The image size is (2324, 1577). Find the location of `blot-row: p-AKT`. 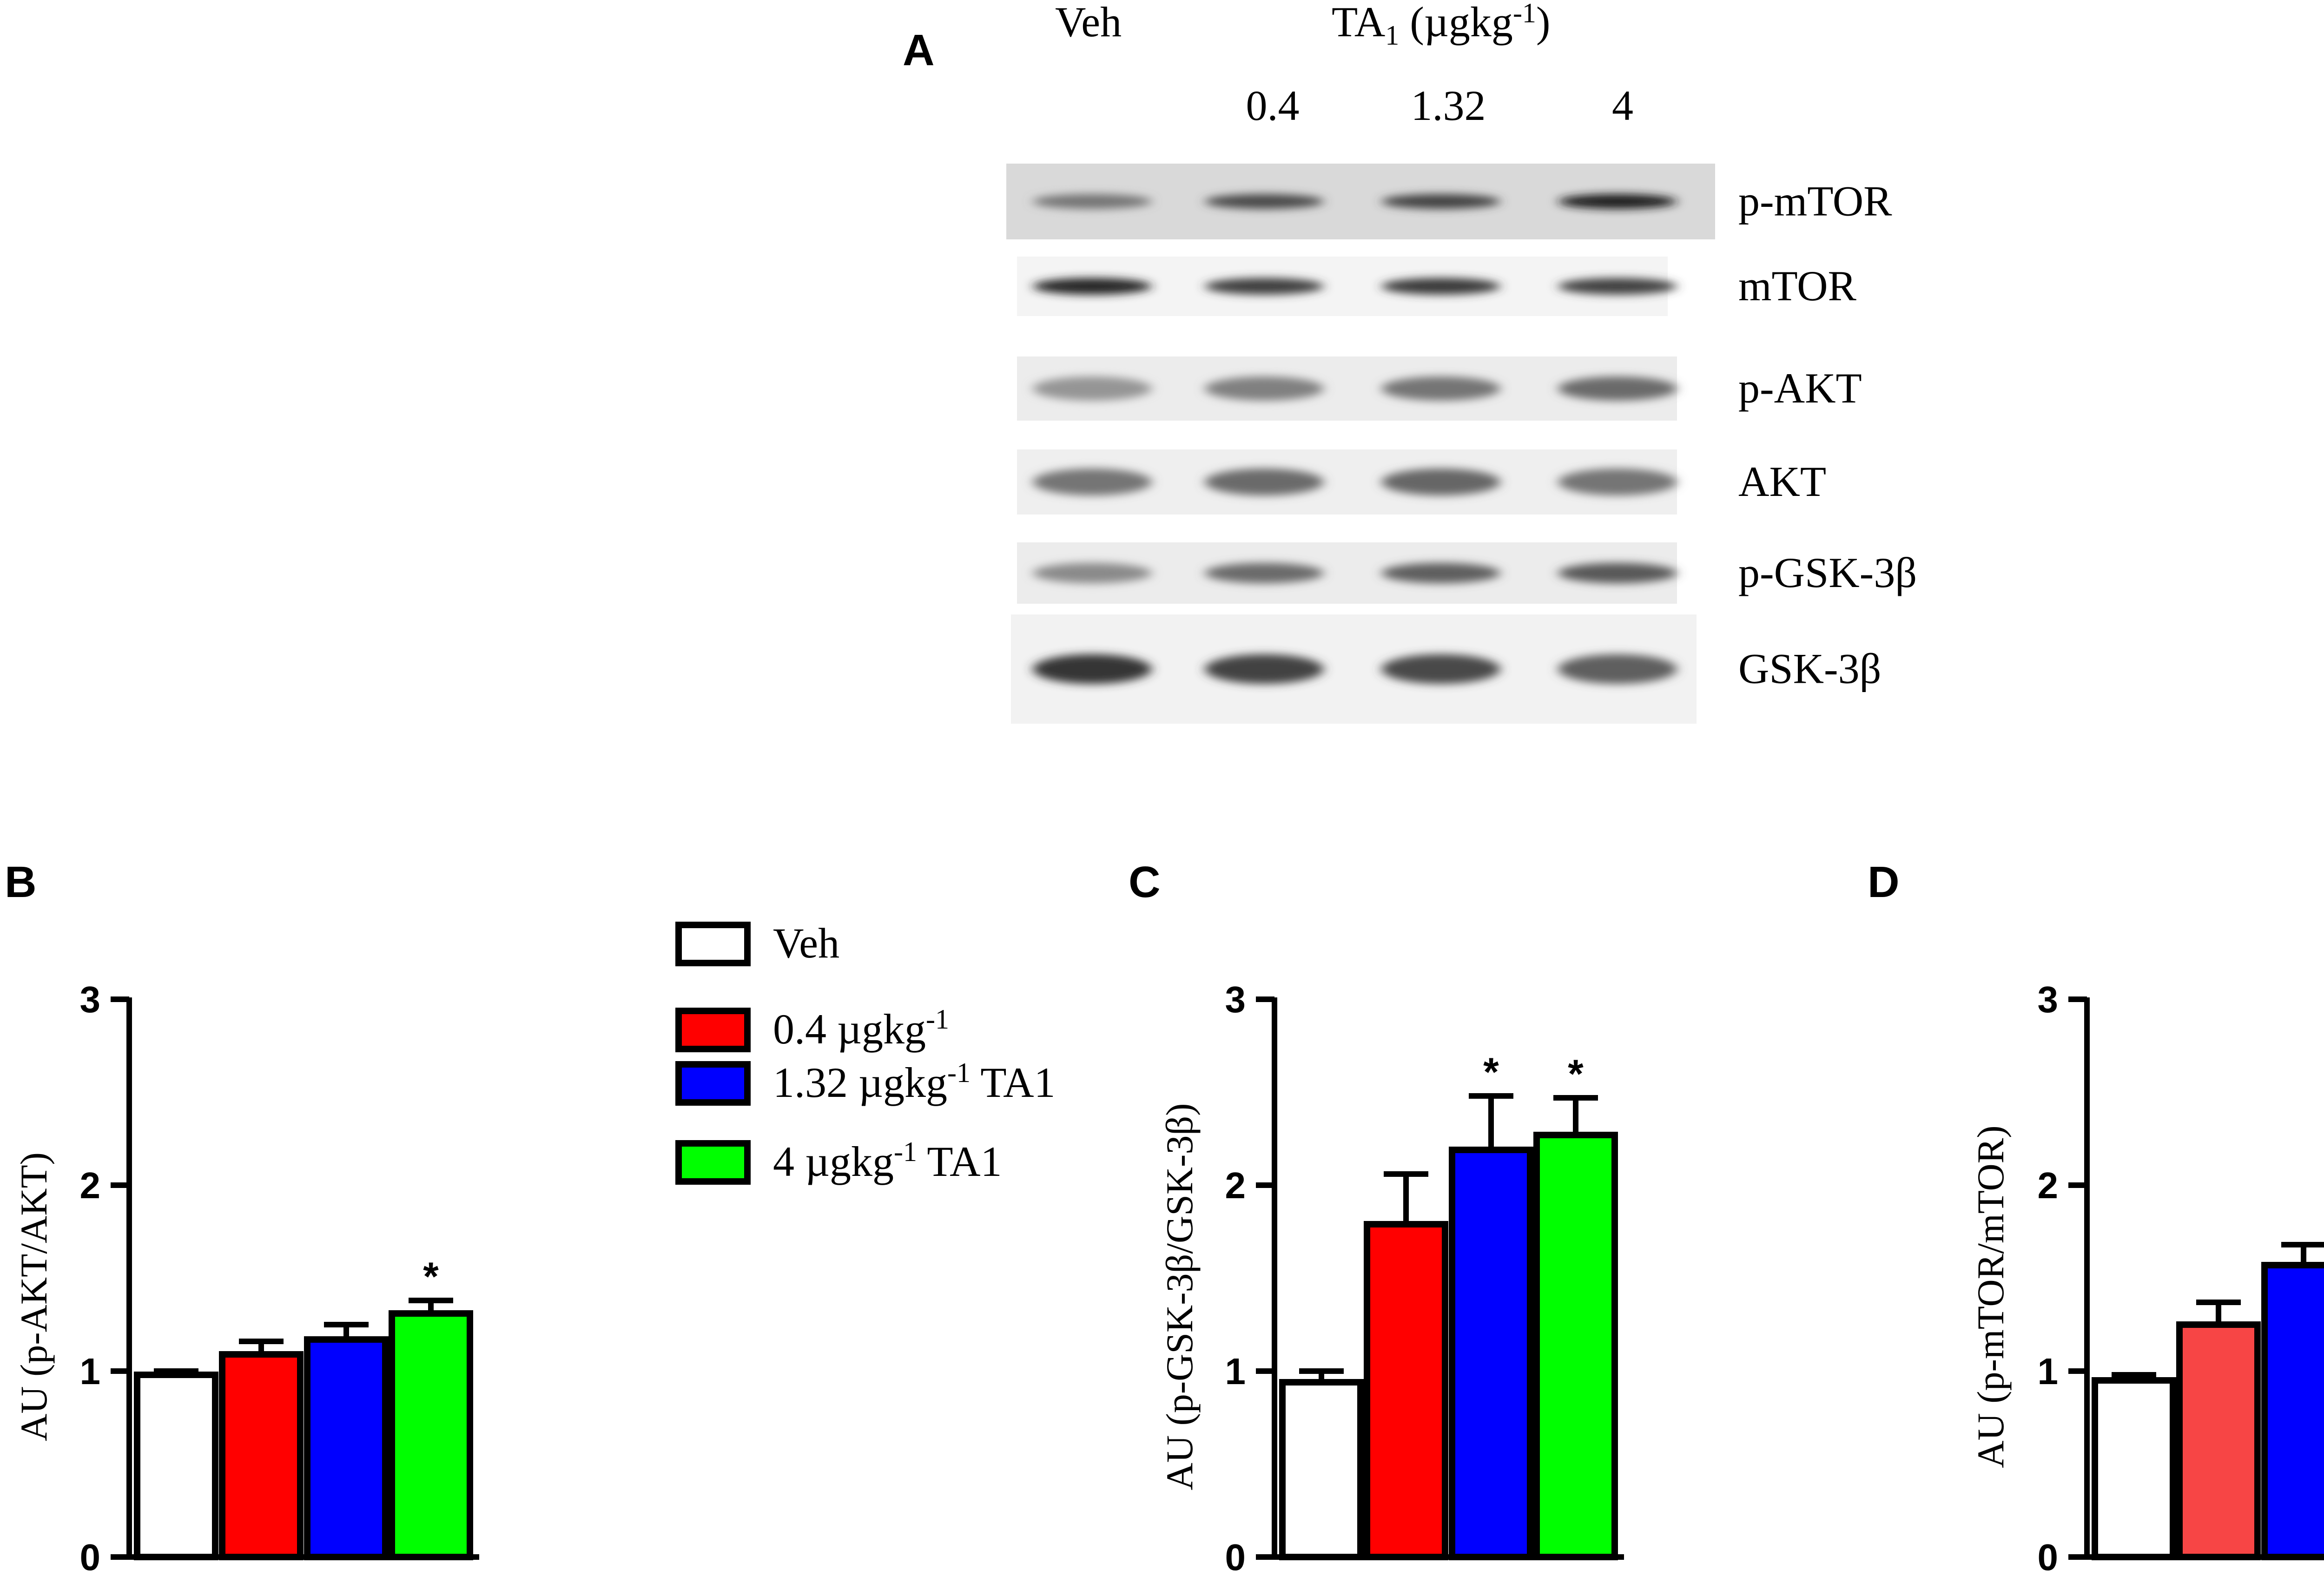

blot-row: p-AKT is located at coordinates (1439, 388).